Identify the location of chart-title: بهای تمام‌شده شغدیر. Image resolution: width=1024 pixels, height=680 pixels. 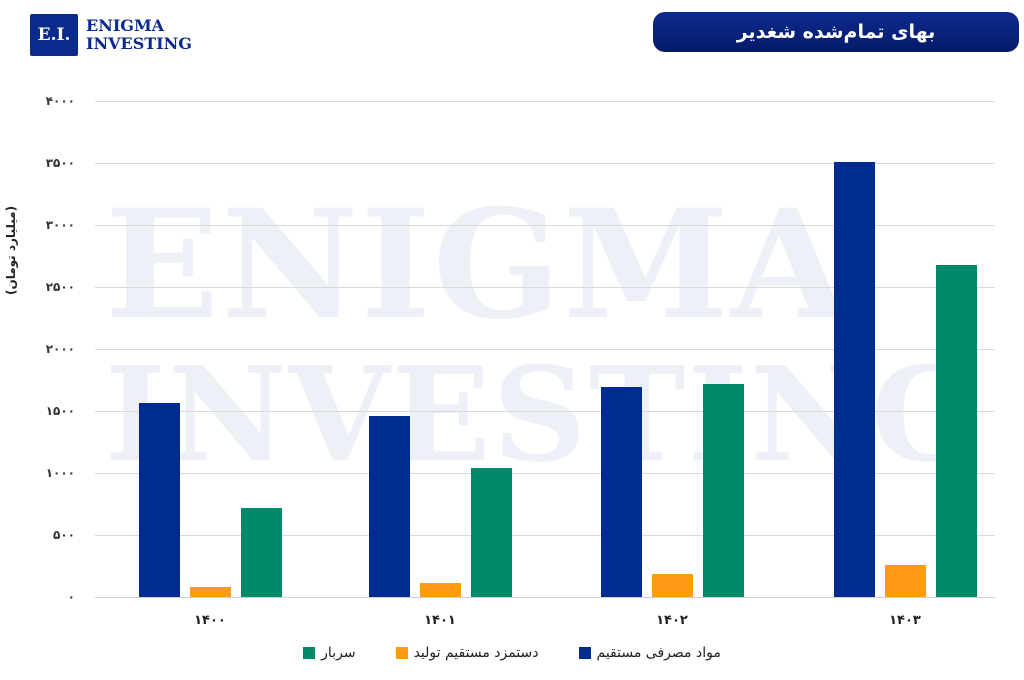
(836, 32).